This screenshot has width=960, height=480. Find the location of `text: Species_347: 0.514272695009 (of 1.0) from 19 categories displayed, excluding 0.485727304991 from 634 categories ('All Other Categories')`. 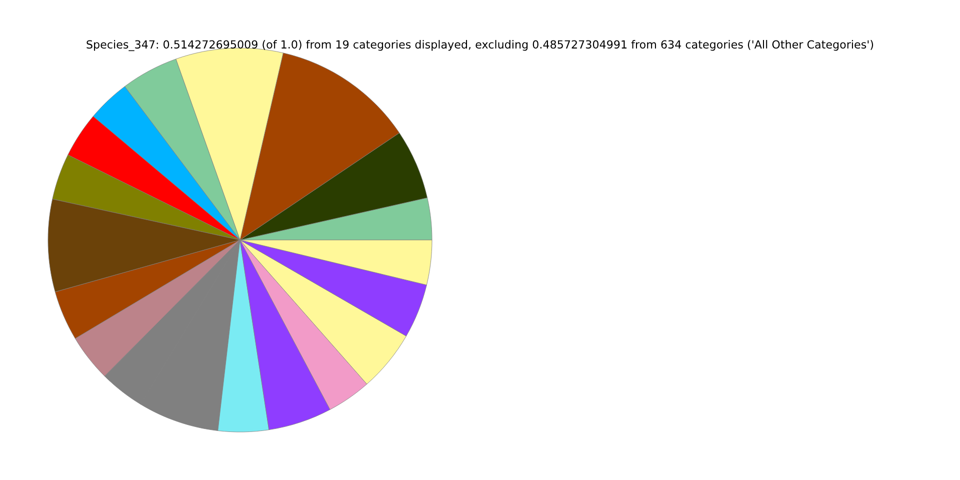

text: Species_347: 0.514272695009 (of 1.0) from 19 categories displayed, excluding 0.485727304991 from 634 categories ('All Other Categories') is located at coordinates (480, 46).